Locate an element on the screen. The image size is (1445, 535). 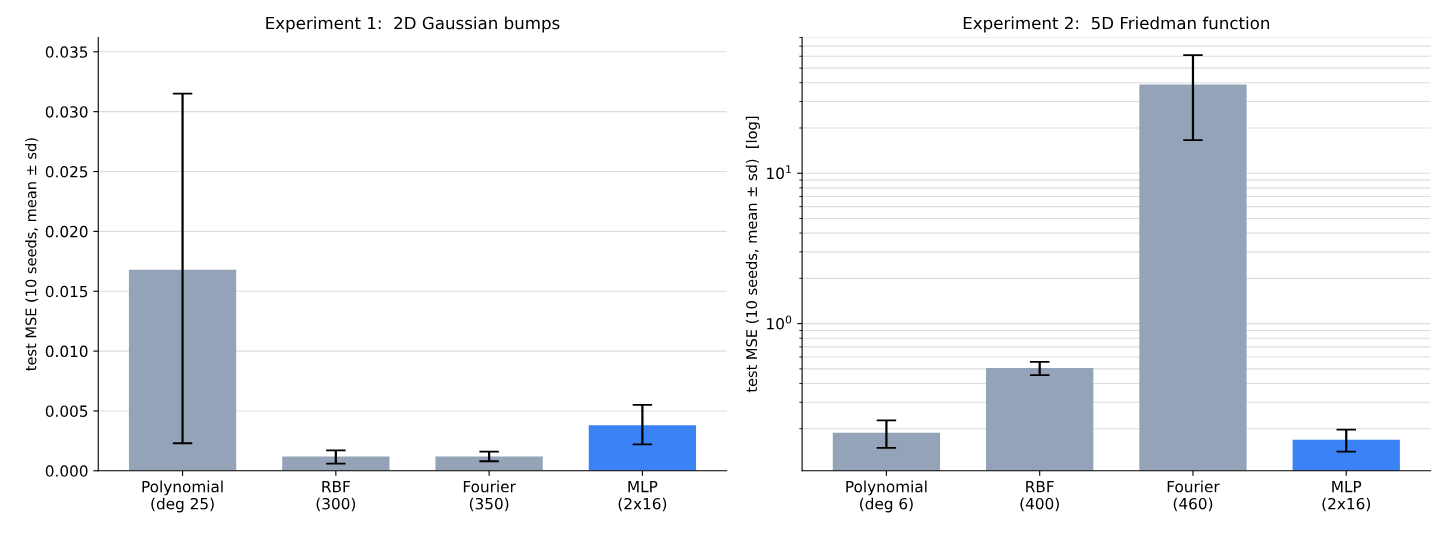
y-axis-title: test MSE (10 seeds, mean ± sd) [log] is located at coordinates (752, 254).